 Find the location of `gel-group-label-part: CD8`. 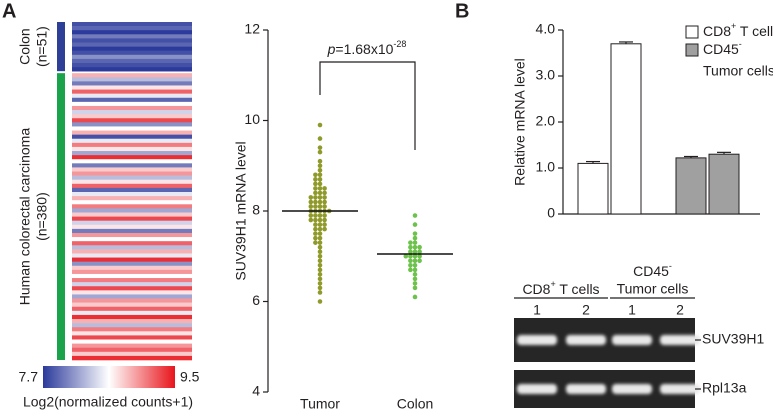

gel-group-label-part: CD8 is located at coordinates (536, 289).